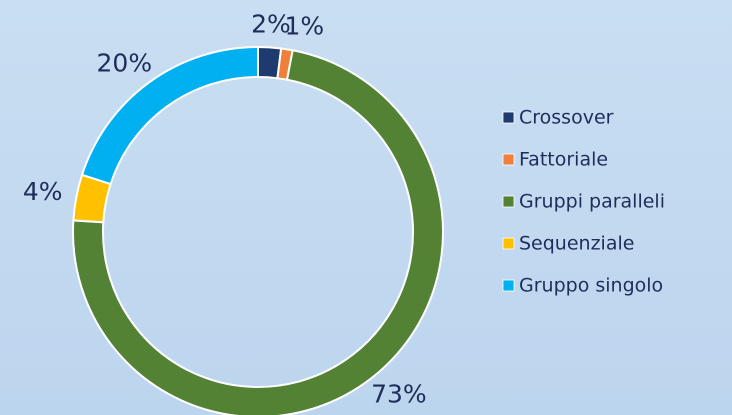  What do you see at coordinates (399, 394) in the screenshot?
I see `data-label: 73%` at bounding box center [399, 394].